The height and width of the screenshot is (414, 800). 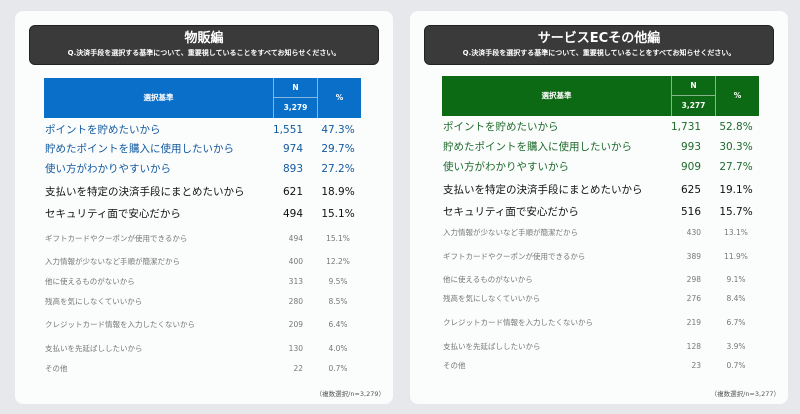 What do you see at coordinates (736, 346) in the screenshot?
I see `percent-value: 3.9%` at bounding box center [736, 346].